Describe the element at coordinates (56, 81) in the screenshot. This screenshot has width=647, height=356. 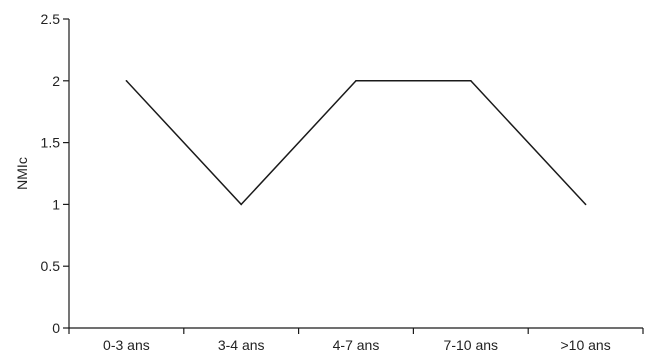
I see `y-tick-label: 2` at that location.